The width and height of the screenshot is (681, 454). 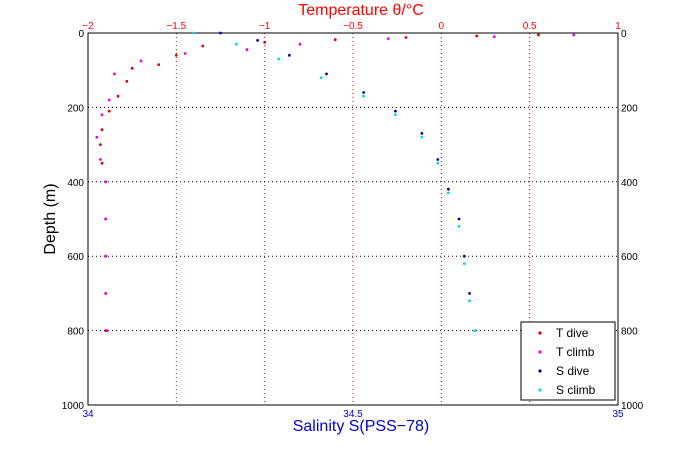 I want to click on legend-box, so click(x=568, y=361).